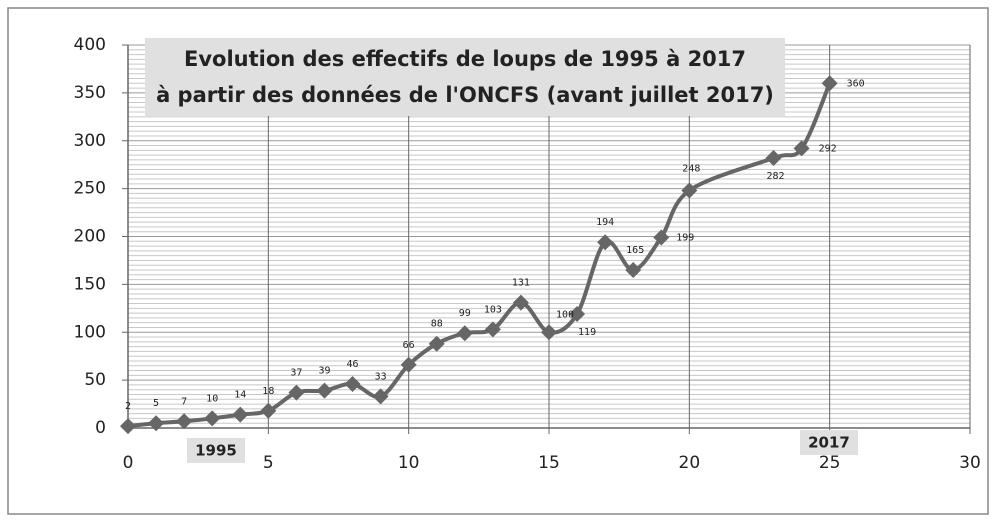 This screenshot has height=522, width=995. I want to click on data-label: 2, so click(128, 406).